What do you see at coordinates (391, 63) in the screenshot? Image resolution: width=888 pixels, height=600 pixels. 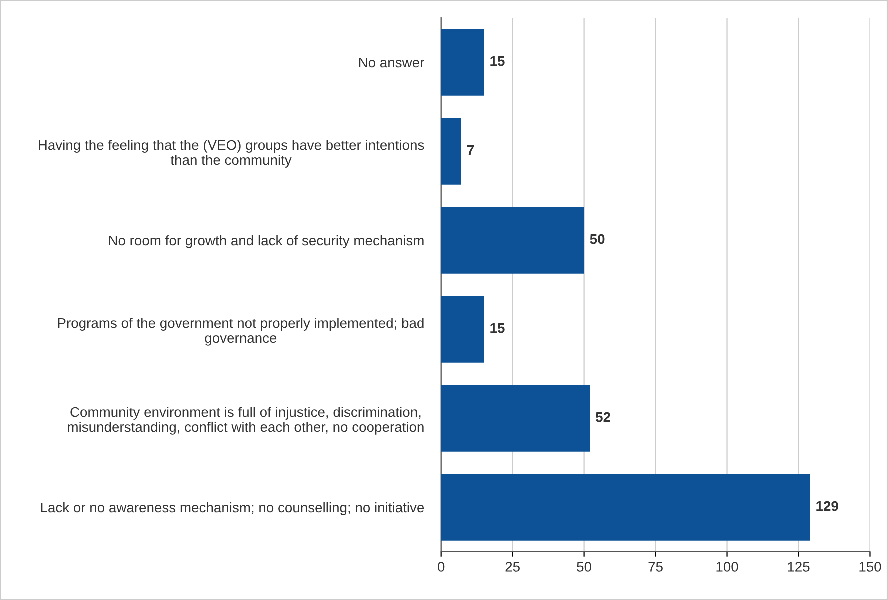 I see `y-tick-label: No answer` at bounding box center [391, 63].